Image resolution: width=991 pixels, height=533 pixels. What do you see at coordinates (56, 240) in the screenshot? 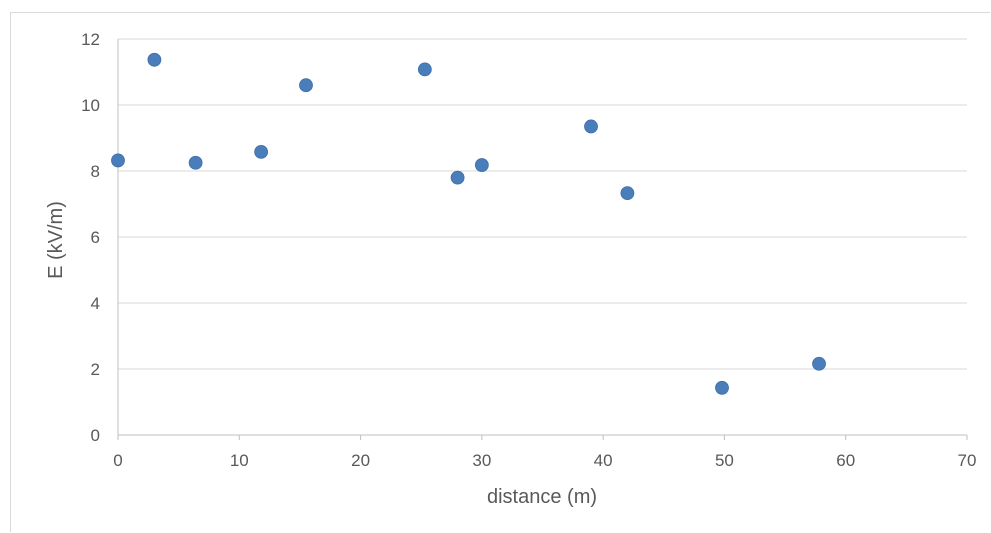
I see `y-axis-label: E (kV/m)` at bounding box center [56, 240].